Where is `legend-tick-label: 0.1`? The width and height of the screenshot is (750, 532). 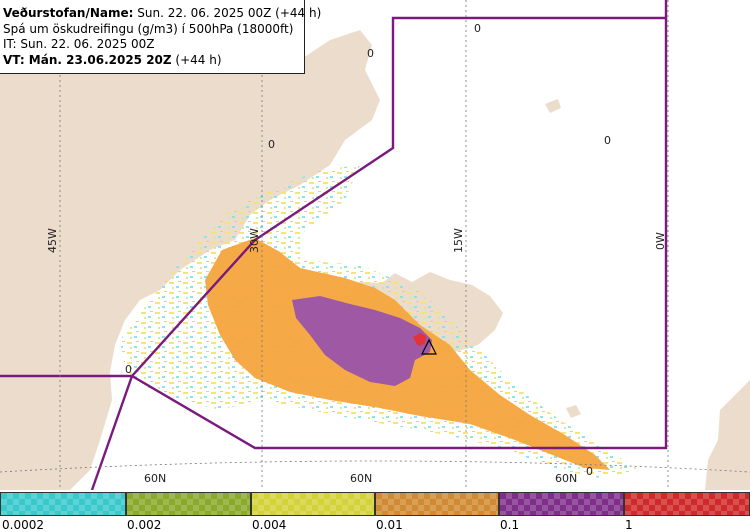
legend-tick-label: 0.1 is located at coordinates (510, 525).